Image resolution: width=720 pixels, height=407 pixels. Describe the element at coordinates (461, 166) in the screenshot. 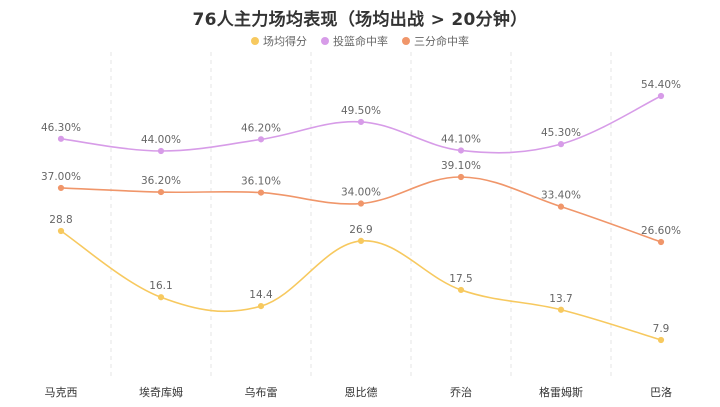

I see `data-label: 39.10%` at that location.